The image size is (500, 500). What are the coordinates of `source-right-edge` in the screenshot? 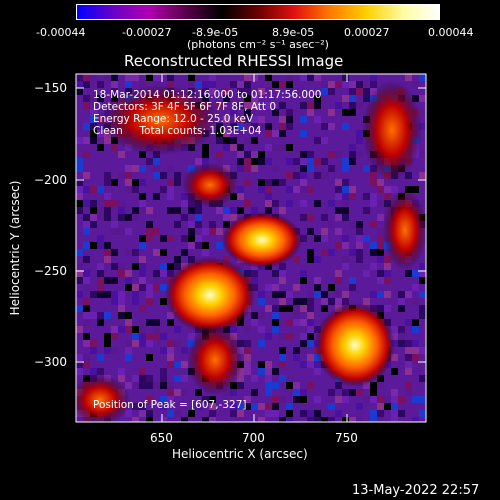 It's located at (404, 230).